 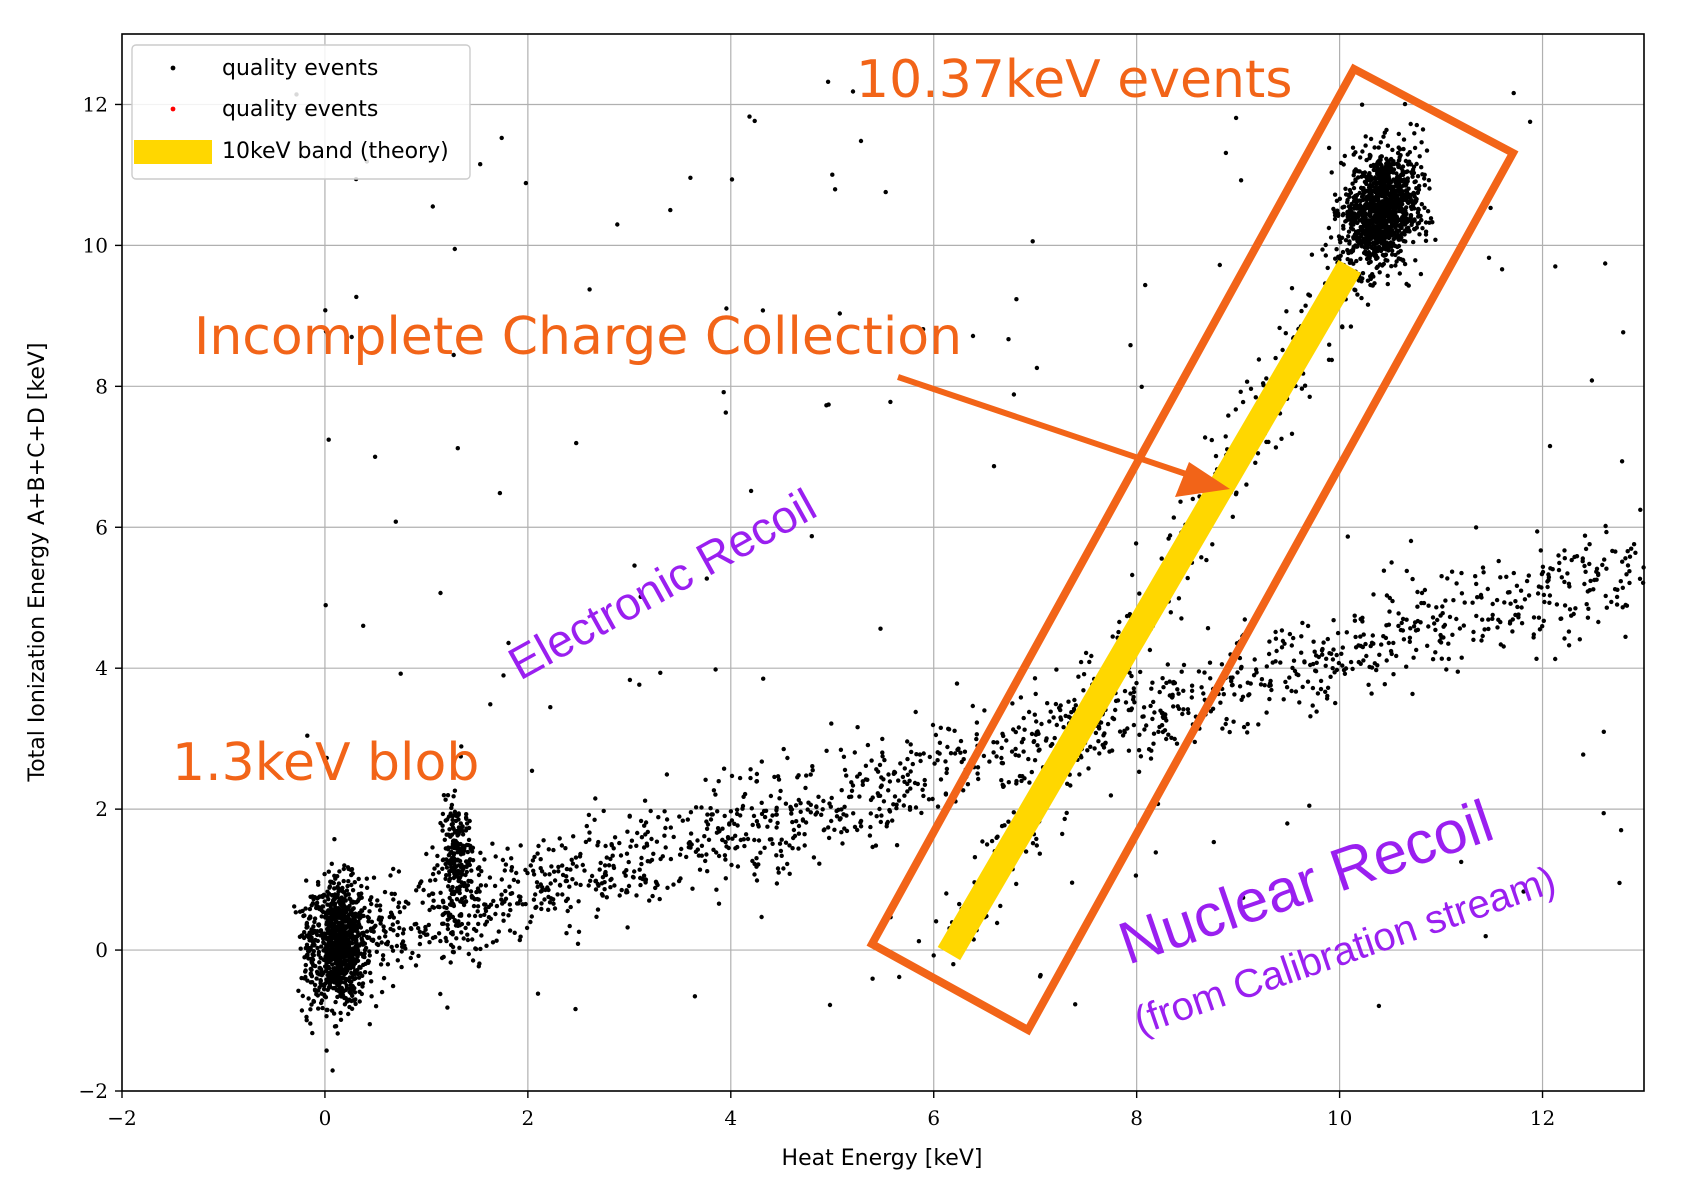 I want to click on x-tick-label: 6, so click(x=933, y=1118).